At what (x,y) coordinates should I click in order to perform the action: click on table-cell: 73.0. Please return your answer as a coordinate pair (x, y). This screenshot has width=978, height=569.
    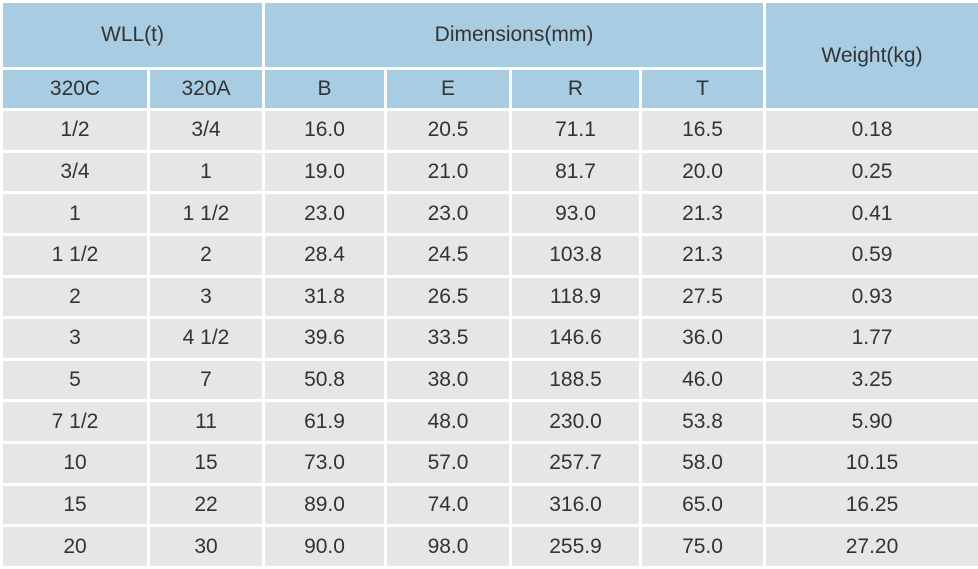
    Looking at the image, I should click on (324, 463).